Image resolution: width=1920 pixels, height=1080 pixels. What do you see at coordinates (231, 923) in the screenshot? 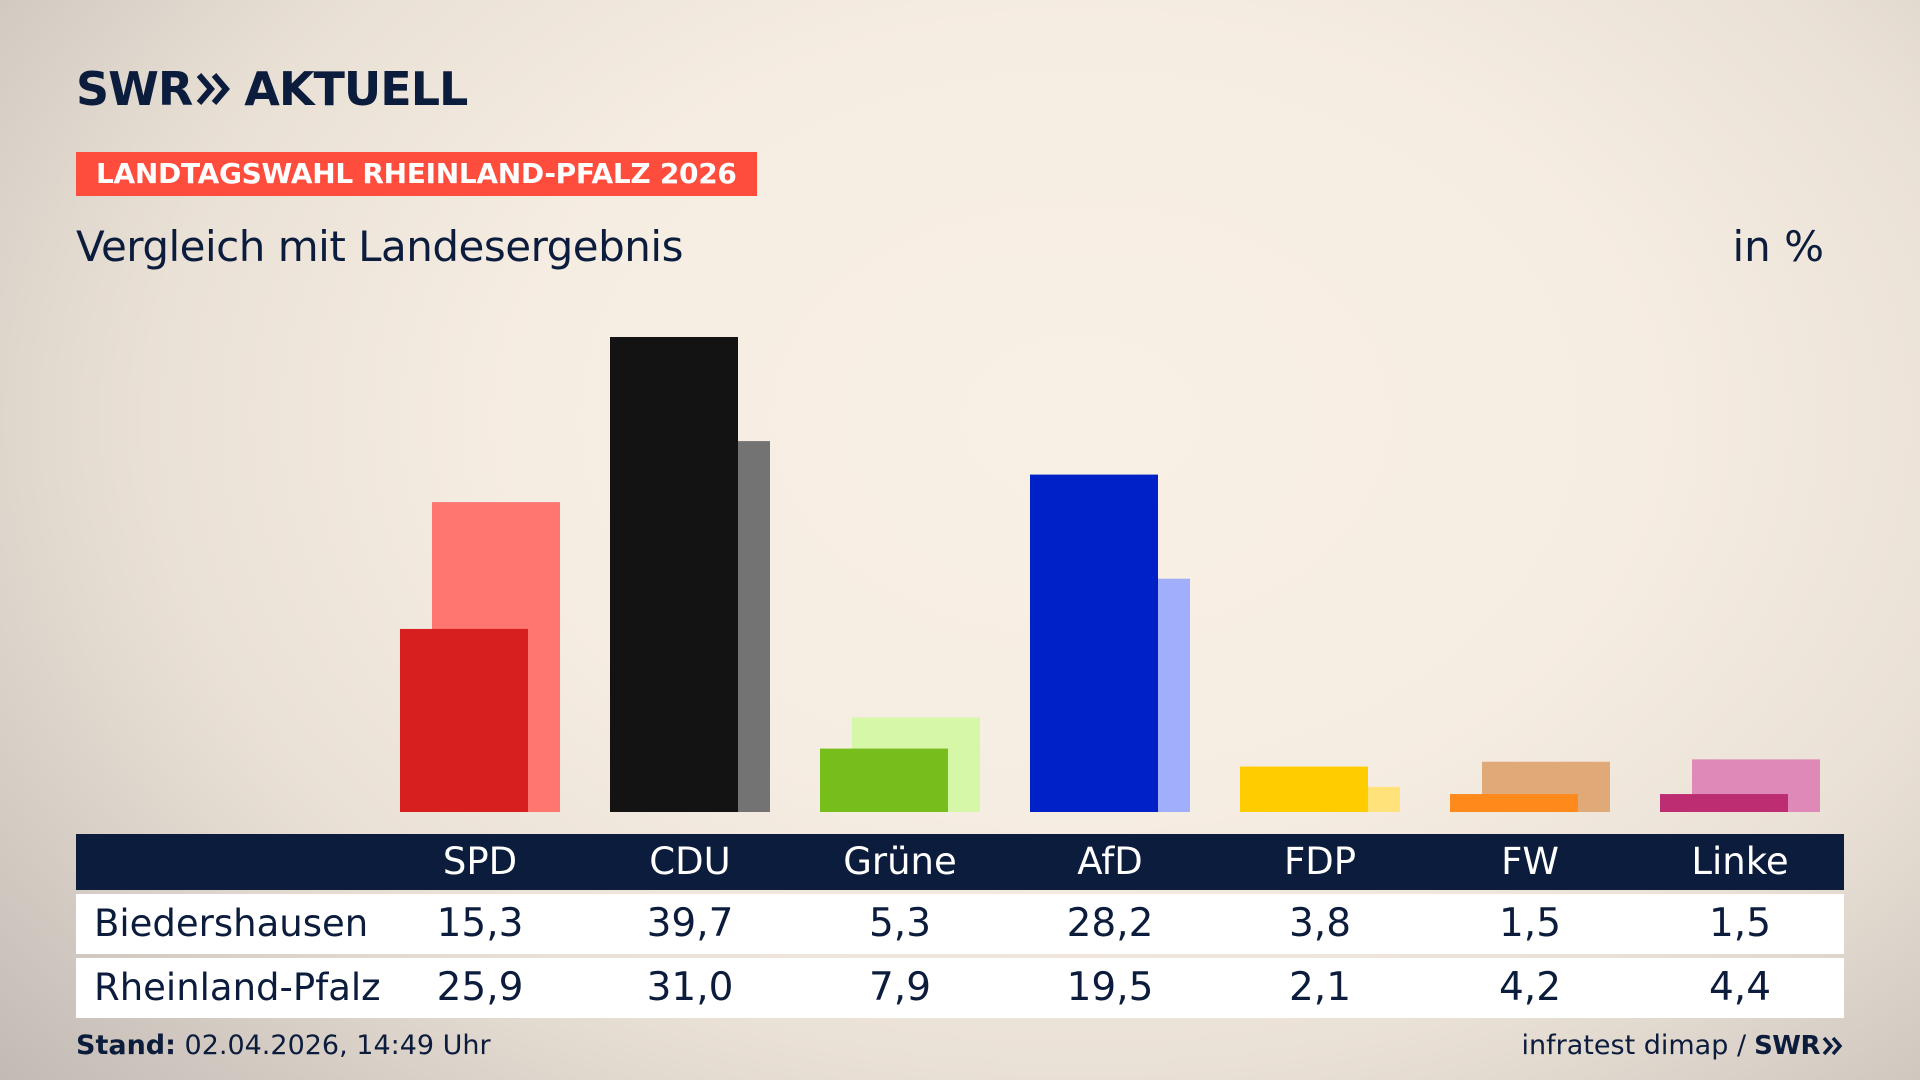
I see `row-label: Biedershausen` at bounding box center [231, 923].